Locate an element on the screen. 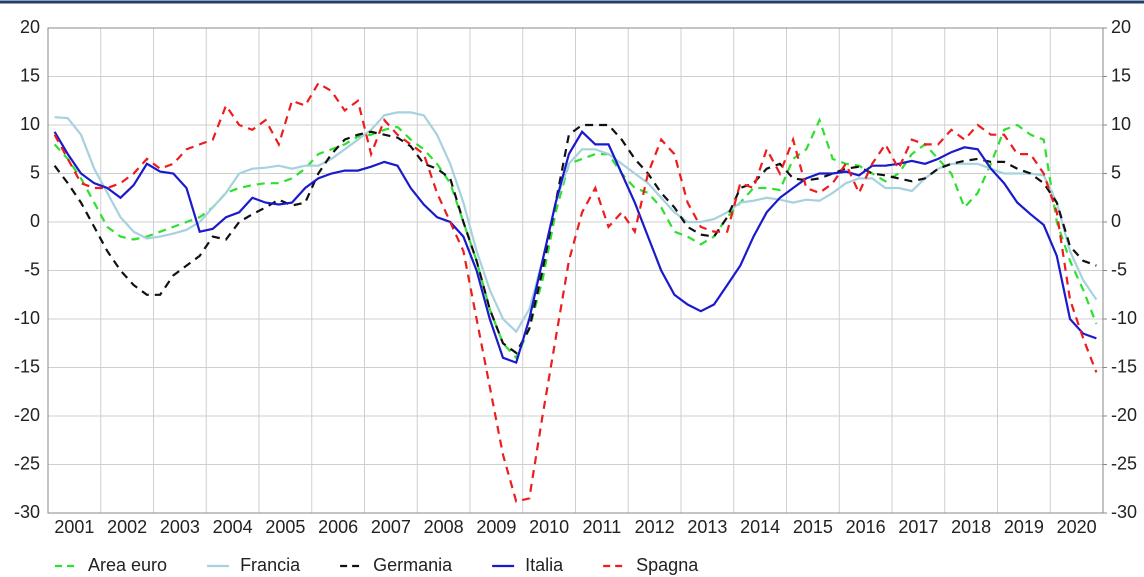 The width and height of the screenshot is (1144, 577). x-tick-label: 2002 is located at coordinates (127, 527).